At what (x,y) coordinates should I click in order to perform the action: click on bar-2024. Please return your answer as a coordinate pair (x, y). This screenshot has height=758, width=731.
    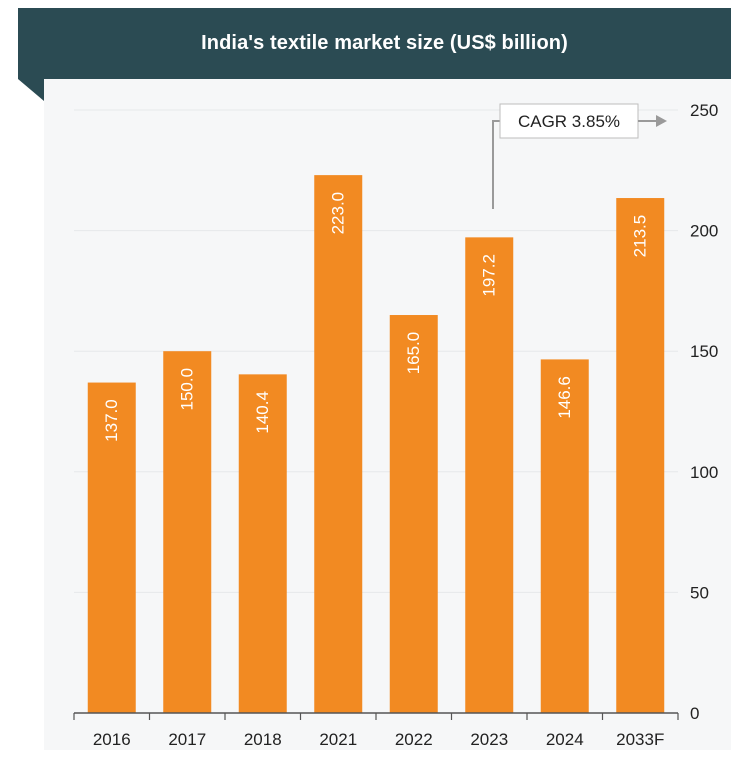
    Looking at the image, I should click on (564, 536).